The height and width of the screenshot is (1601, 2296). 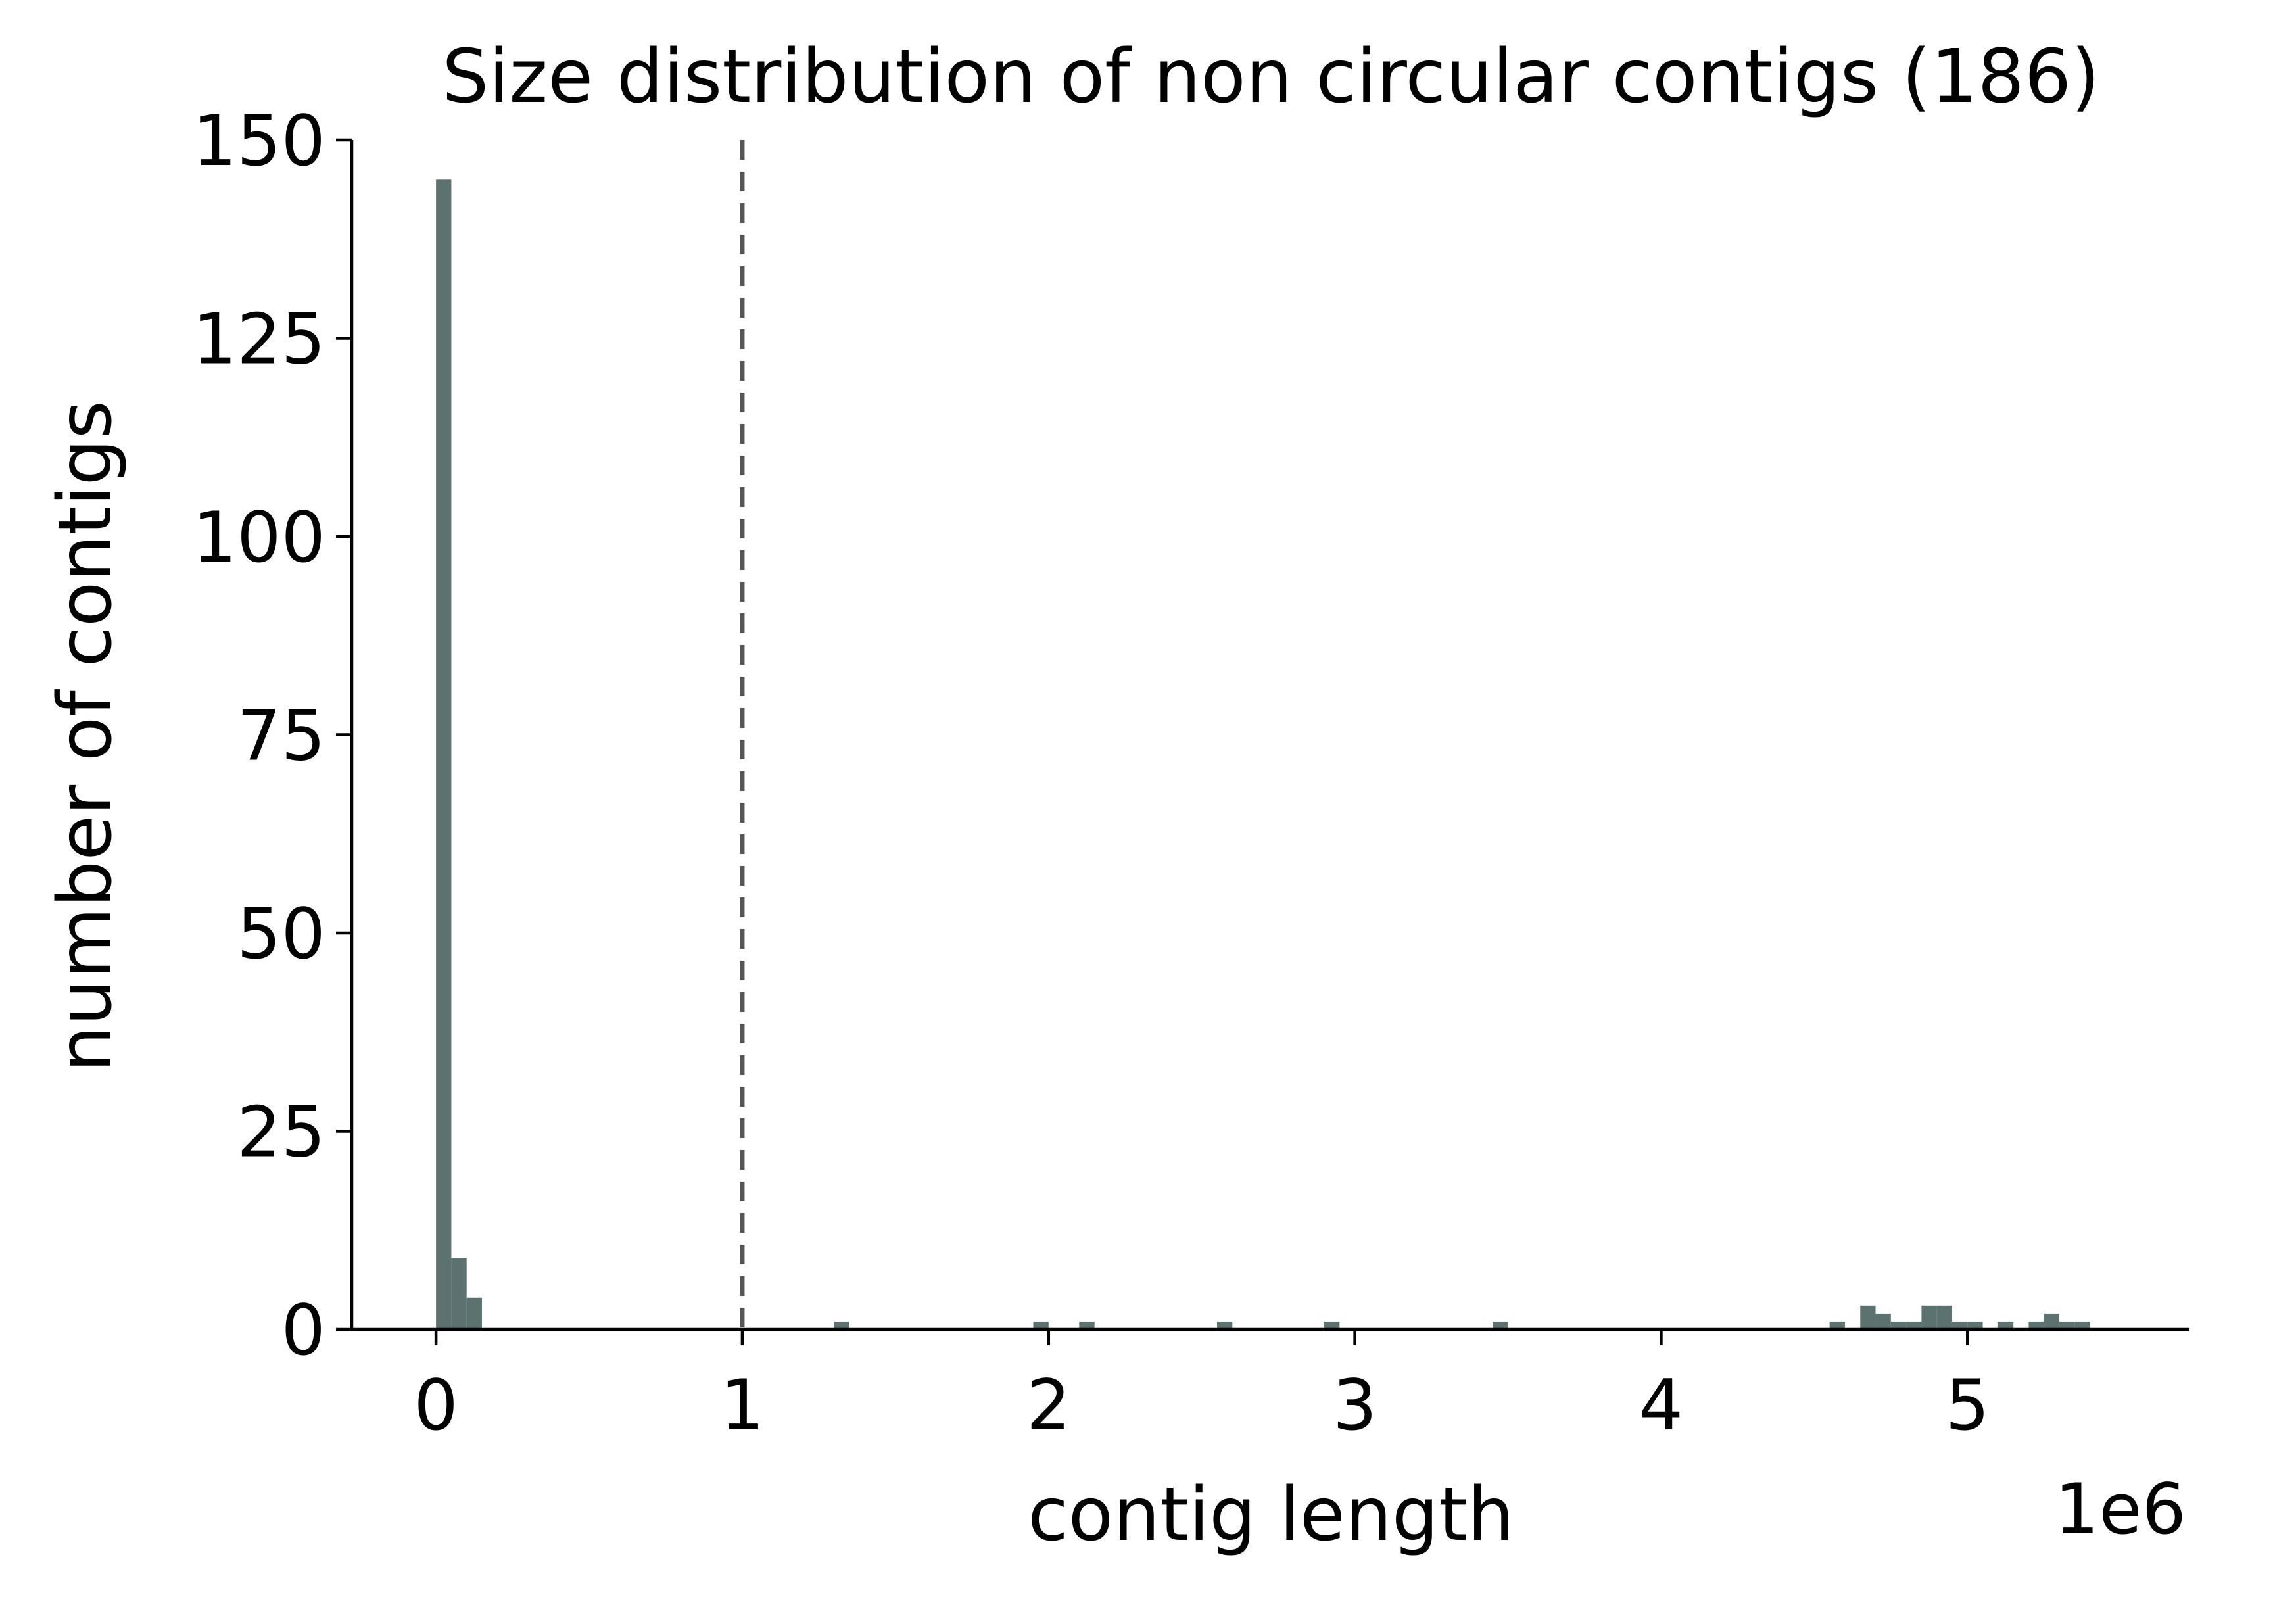 I want to click on x-axis-title: contig length, so click(x=1271, y=1515).